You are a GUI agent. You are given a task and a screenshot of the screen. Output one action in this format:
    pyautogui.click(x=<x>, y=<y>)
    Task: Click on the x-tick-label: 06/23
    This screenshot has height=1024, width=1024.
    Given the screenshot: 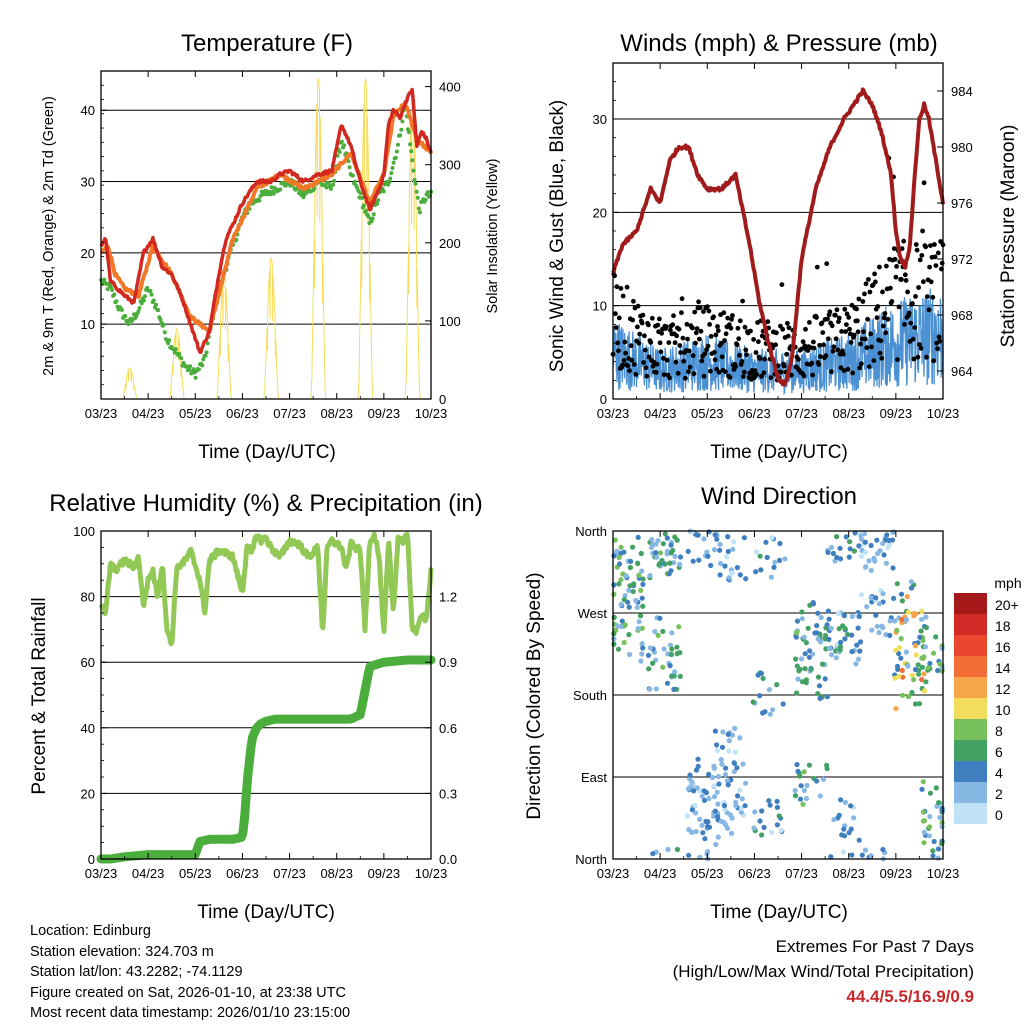 What is the action you would take?
    pyautogui.click(x=754, y=873)
    